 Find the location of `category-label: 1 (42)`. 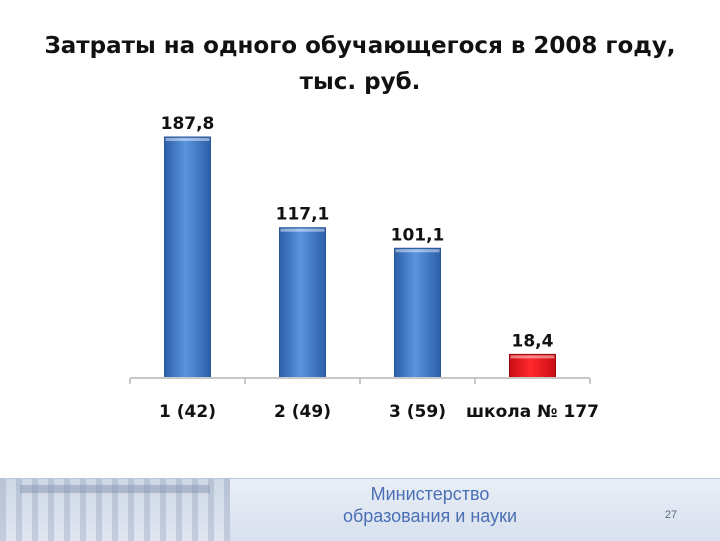

category-label: 1 (42) is located at coordinates (187, 412).